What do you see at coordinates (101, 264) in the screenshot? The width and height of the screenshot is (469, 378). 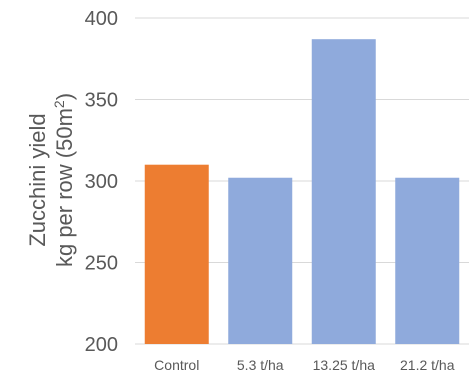 I see `y-tick-label: 250` at bounding box center [101, 264].